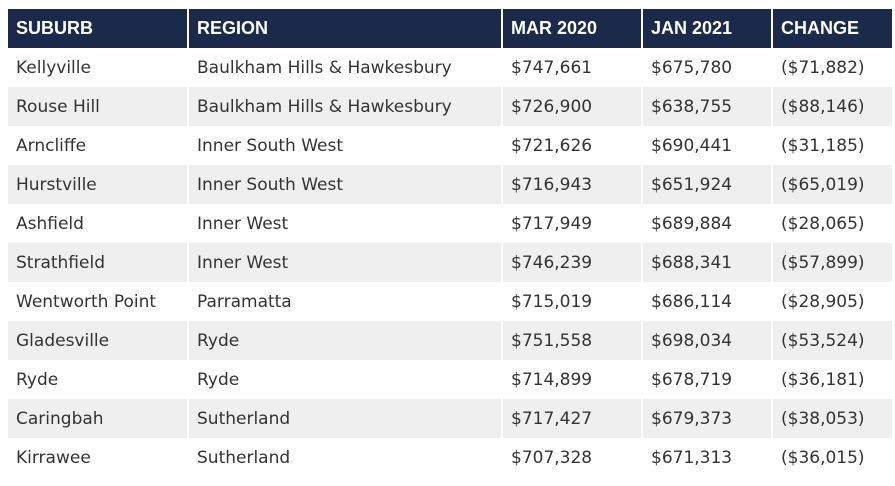  I want to click on cell-jan-2021: $689,884, so click(707, 223).